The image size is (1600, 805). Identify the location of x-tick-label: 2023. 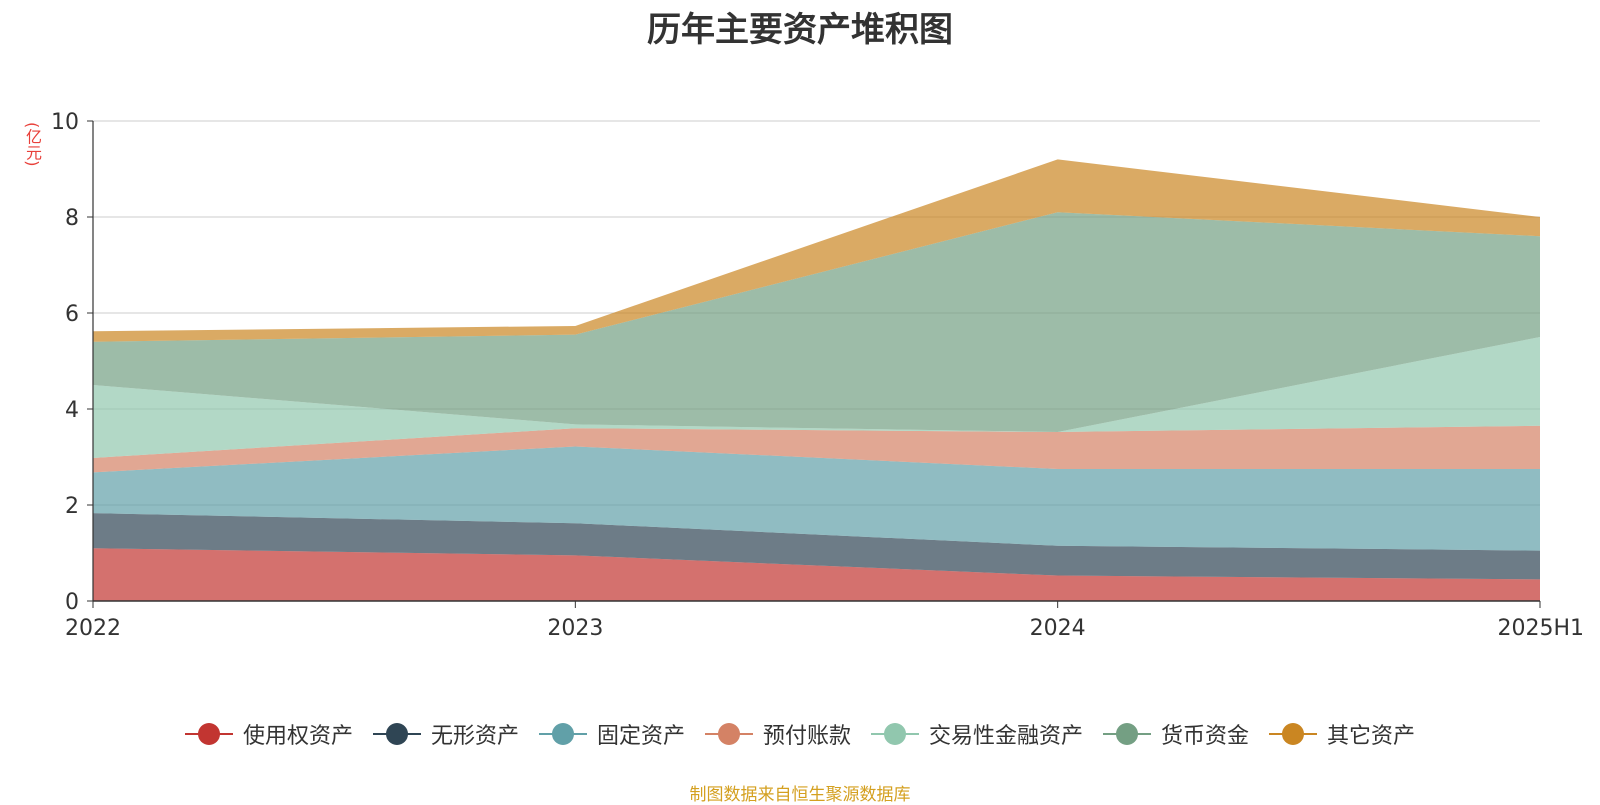
(575, 628).